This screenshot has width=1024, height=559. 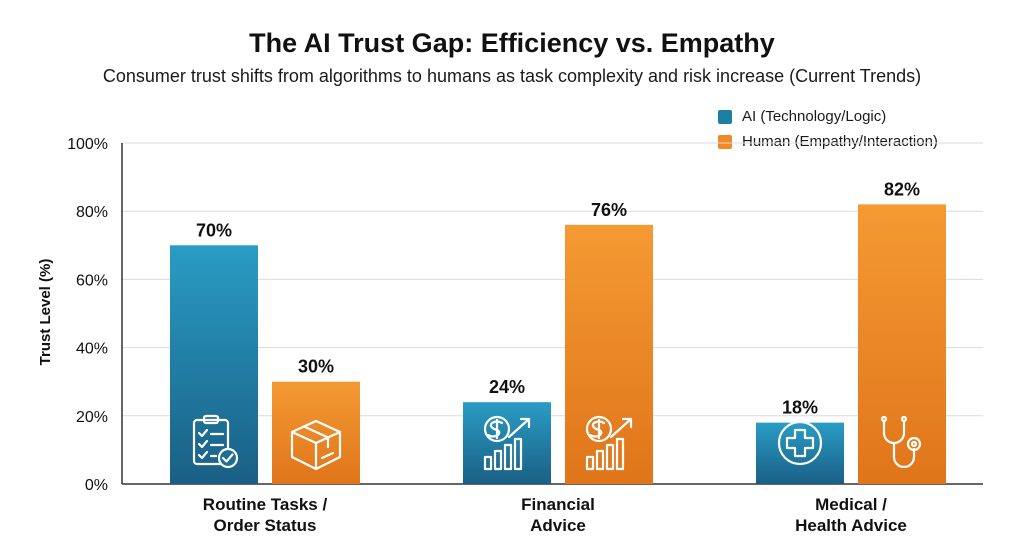 What do you see at coordinates (851, 515) in the screenshot?
I see `x-tick-label: Medical / Health Advice` at bounding box center [851, 515].